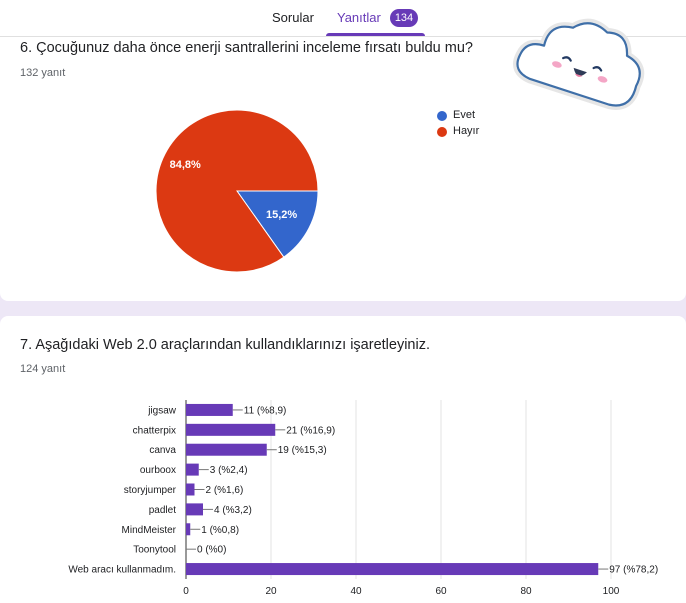  I want to click on active-tab-indicator, so click(375, 34).